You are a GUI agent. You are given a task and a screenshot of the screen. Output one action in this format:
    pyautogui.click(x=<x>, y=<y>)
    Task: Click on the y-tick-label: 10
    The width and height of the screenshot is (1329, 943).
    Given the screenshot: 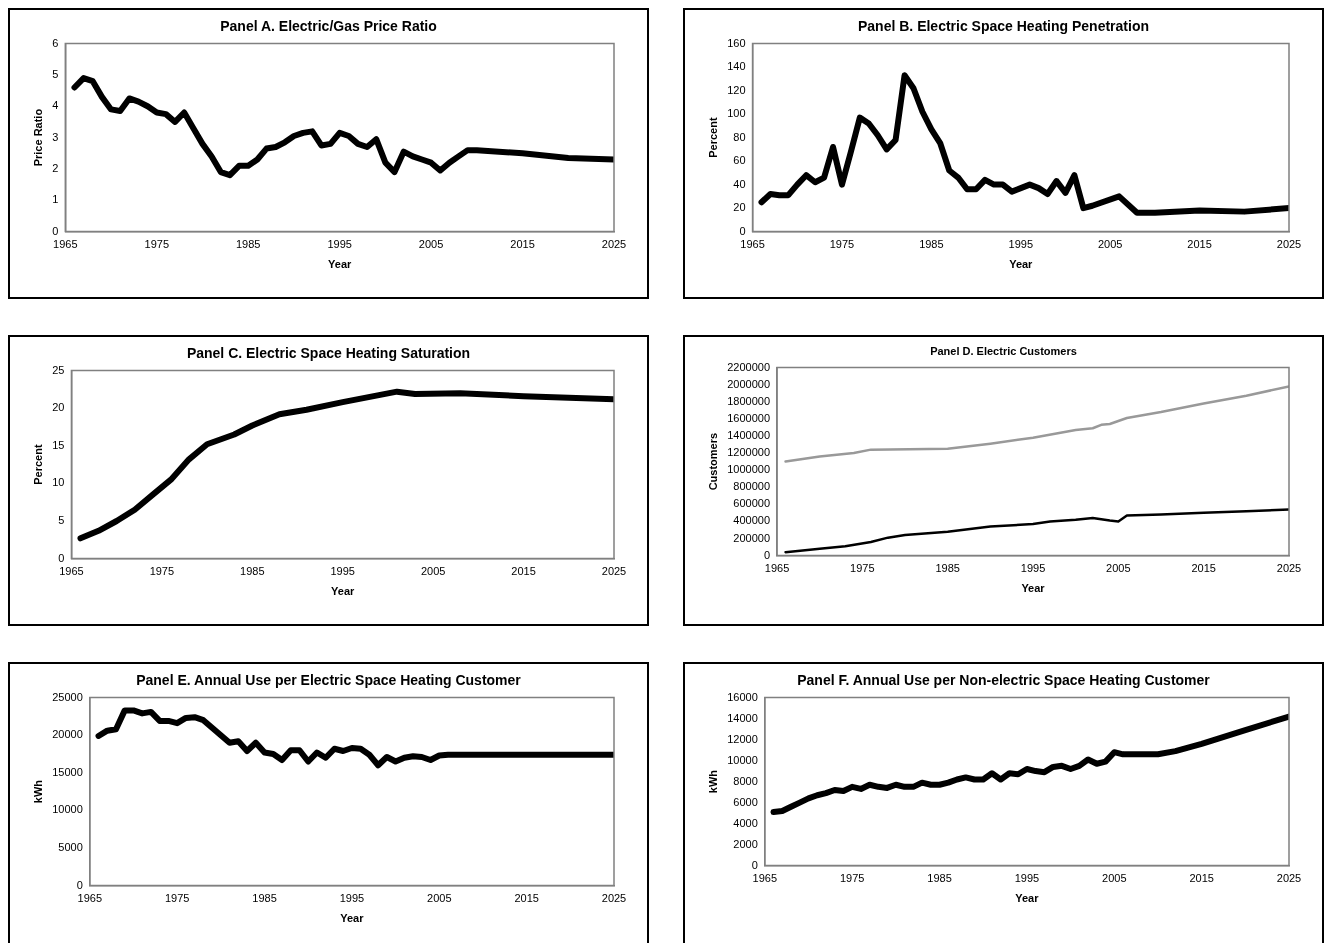 What is the action you would take?
    pyautogui.click(x=57, y=482)
    